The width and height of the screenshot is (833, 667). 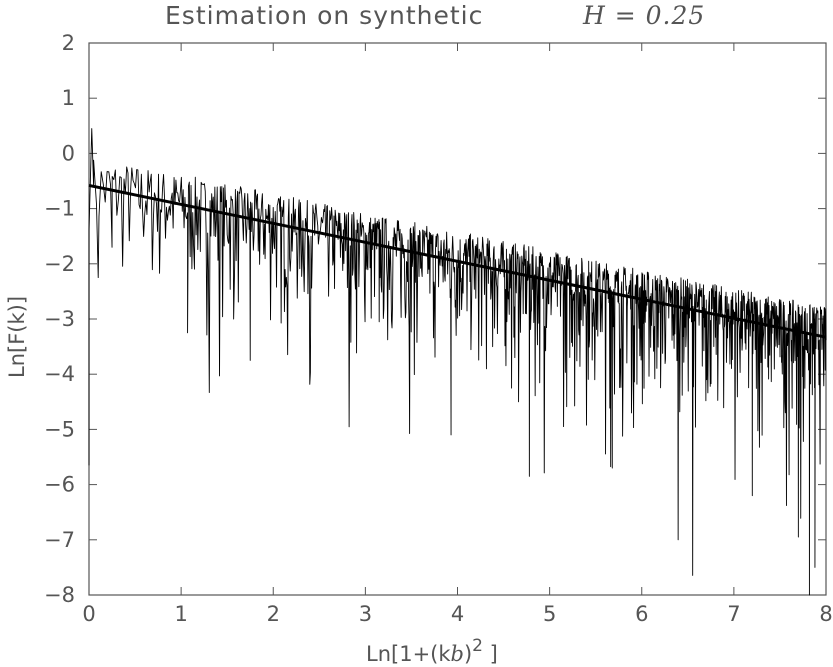 What do you see at coordinates (88, 614) in the screenshot?
I see `x-tick-label: 0` at bounding box center [88, 614].